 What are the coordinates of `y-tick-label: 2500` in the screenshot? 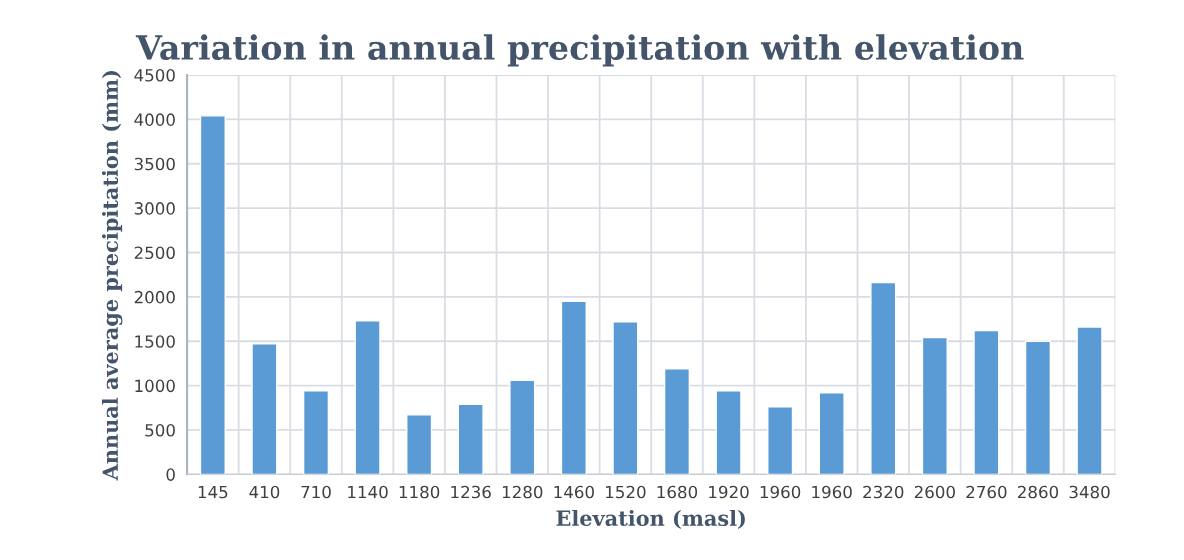 It's located at (154, 253).